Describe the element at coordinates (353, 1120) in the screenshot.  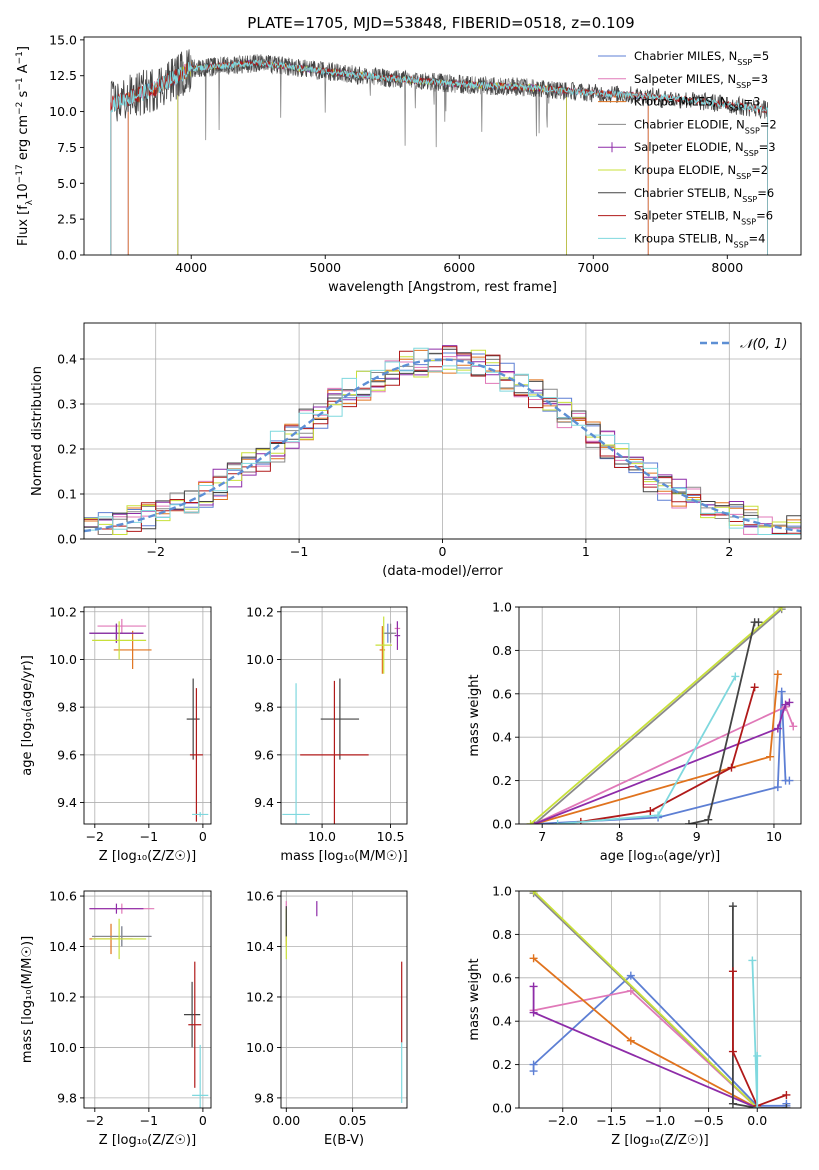
I see `x-tick-label: 0.05` at that location.